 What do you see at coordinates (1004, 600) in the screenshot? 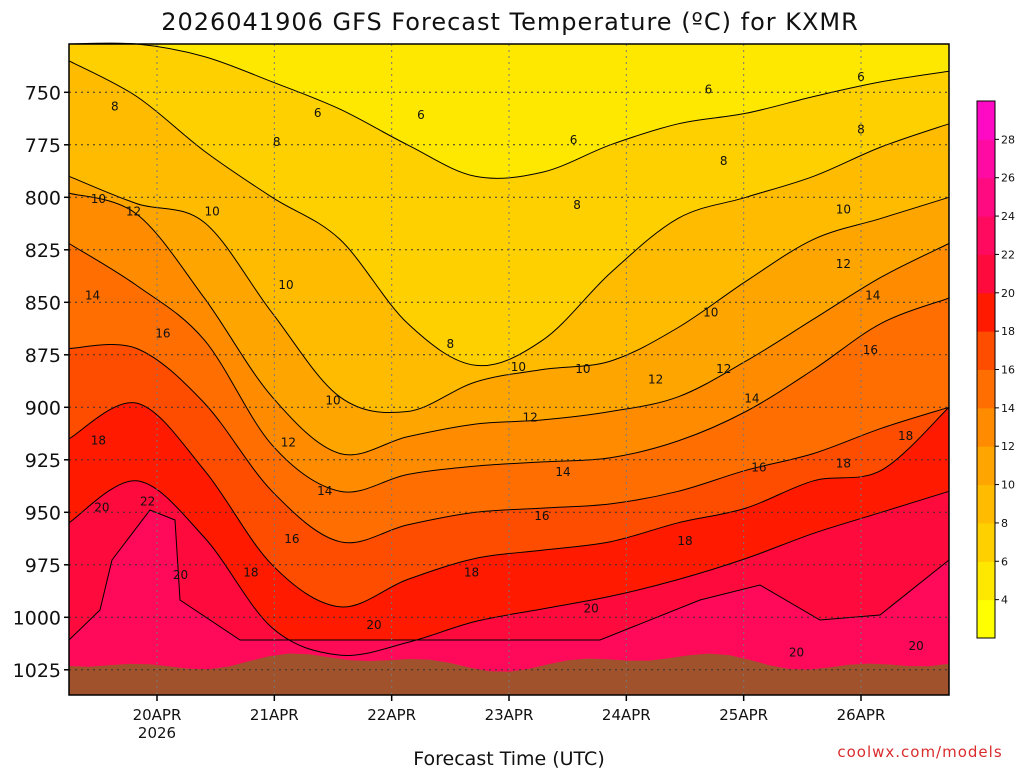
I see `colorbar-tick-label: 4` at bounding box center [1004, 600].